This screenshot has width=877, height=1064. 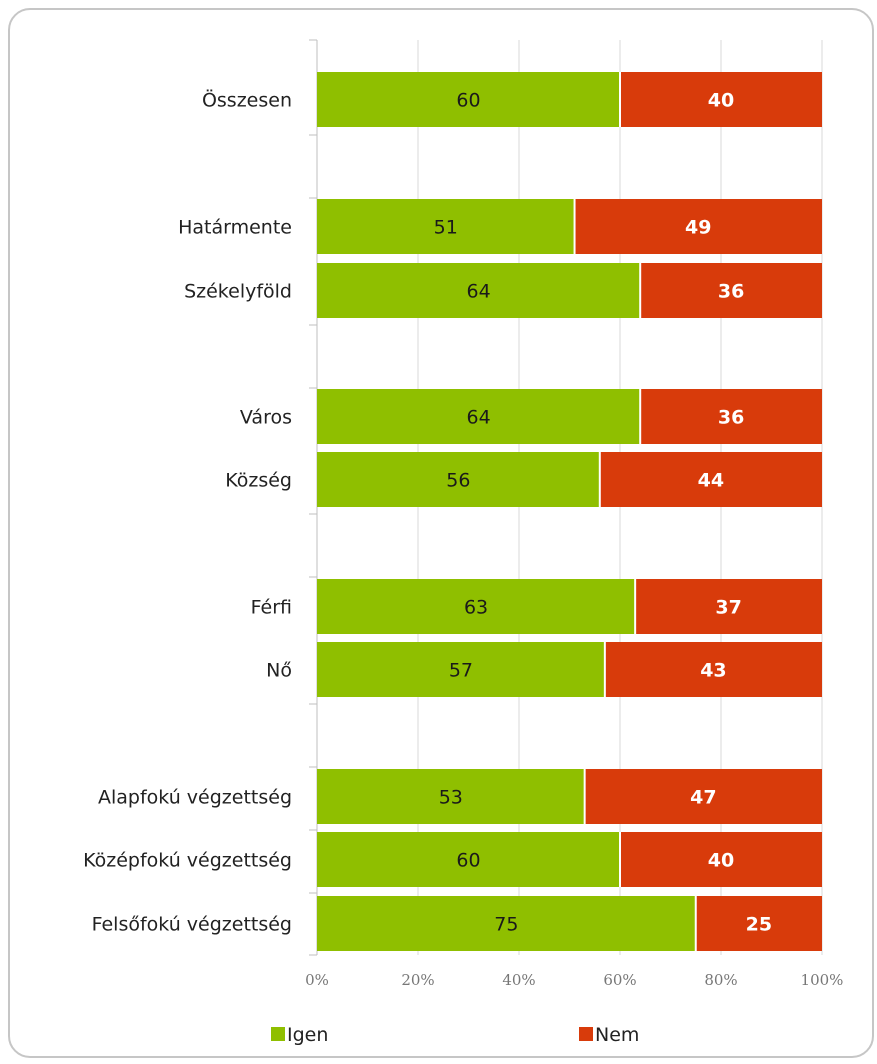 What do you see at coordinates (617, 1035) in the screenshot?
I see `legend-label-nem: Nem` at bounding box center [617, 1035].